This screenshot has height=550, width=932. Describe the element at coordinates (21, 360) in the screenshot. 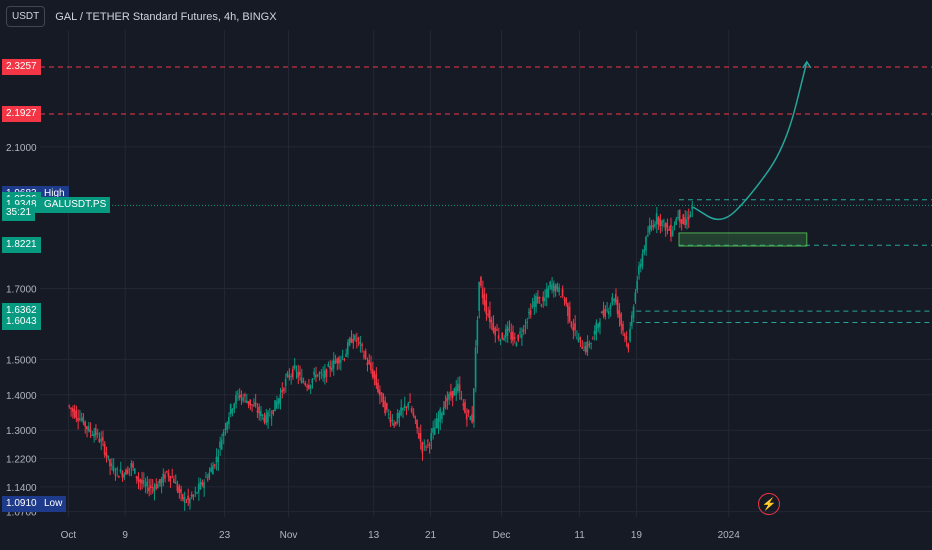

I see `y-tick-label: 1.5000` at that location.